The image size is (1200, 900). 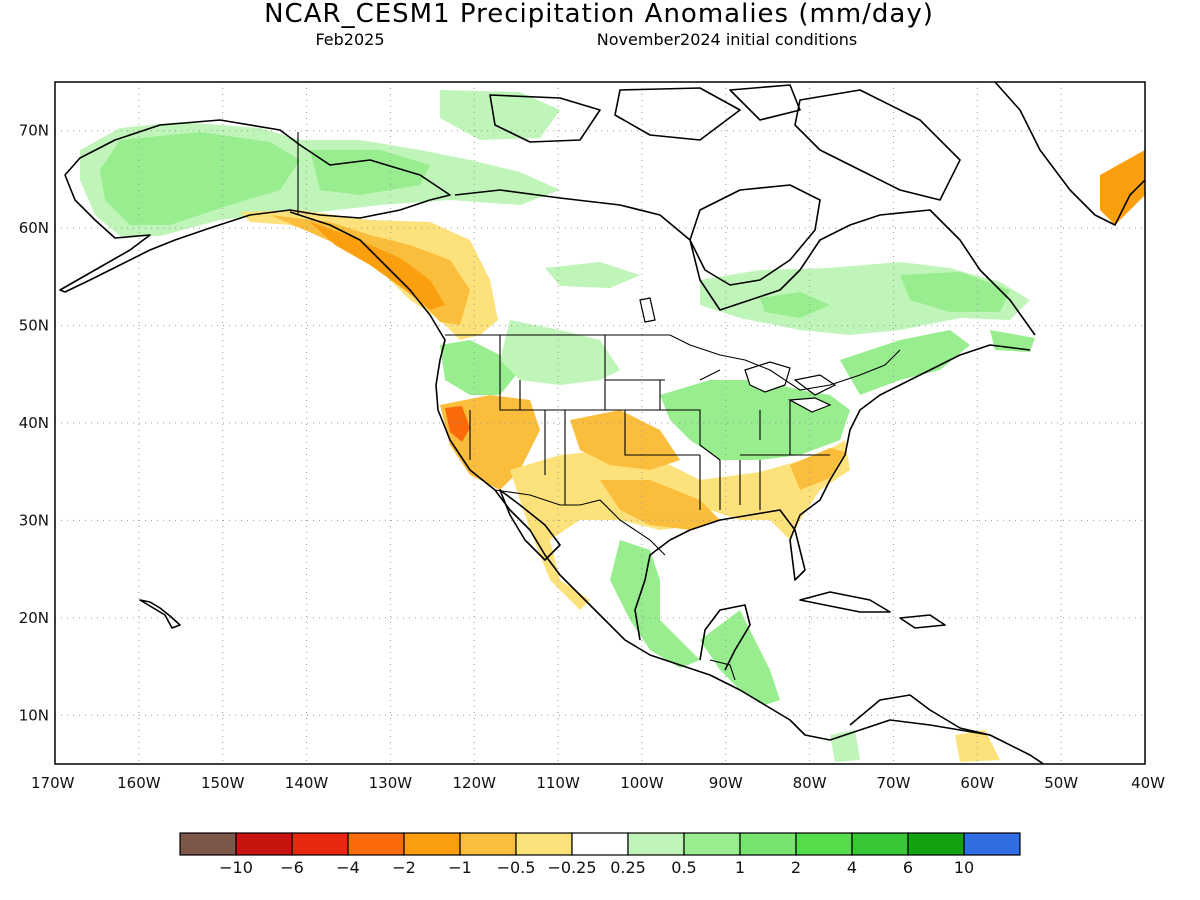 What do you see at coordinates (1061, 783) in the screenshot?
I see `longitude-tick-label: 50W` at bounding box center [1061, 783].